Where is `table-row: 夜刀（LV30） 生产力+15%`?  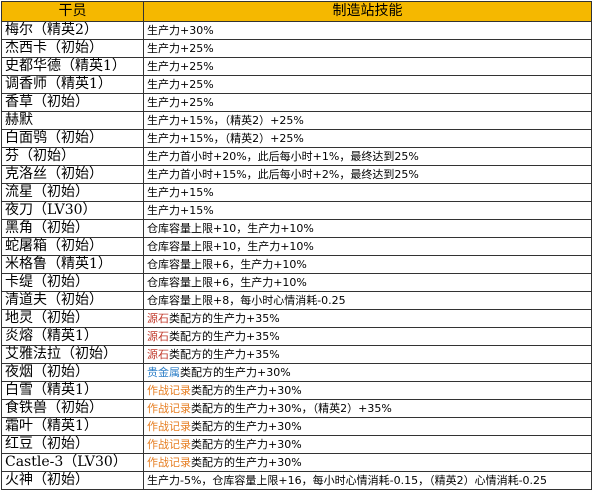 table-row: 夜刀（LV30） 生产力+15% is located at coordinates (296, 210).